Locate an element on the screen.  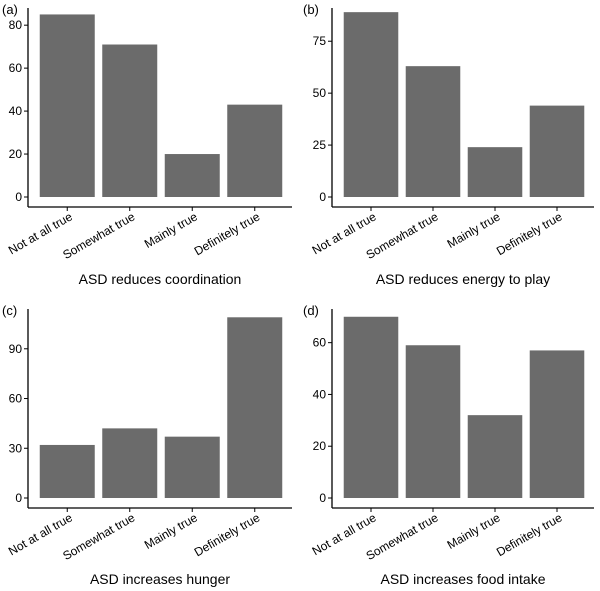
y-tick-label: 30 is located at coordinates (16, 448).